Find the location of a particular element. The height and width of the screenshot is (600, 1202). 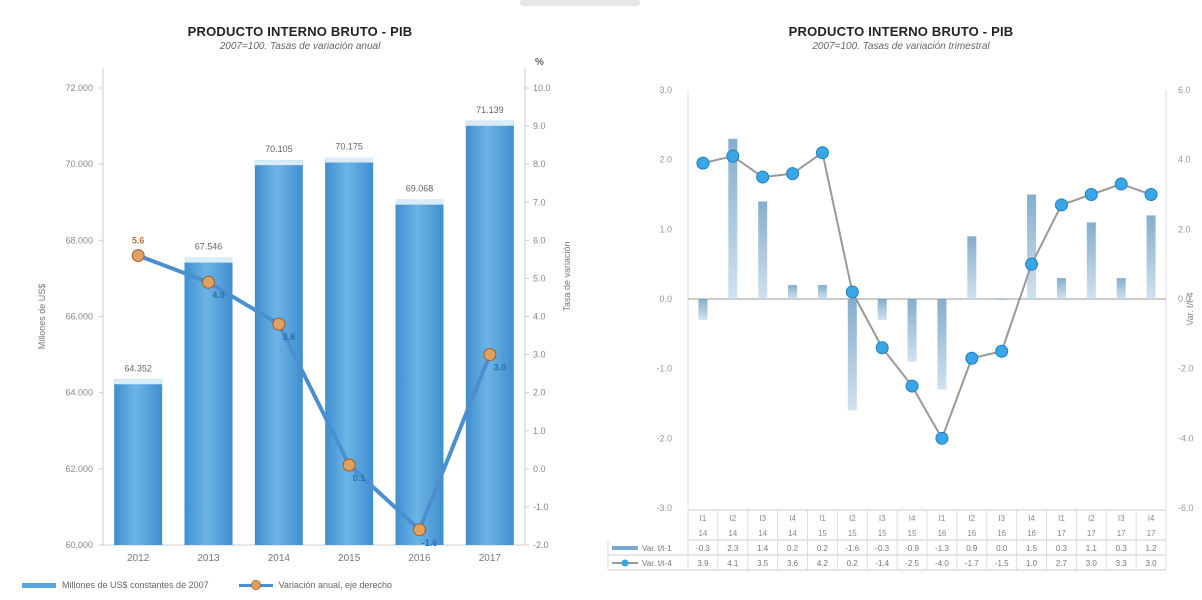

right-tick-label: -6.0 is located at coordinates (1186, 508).